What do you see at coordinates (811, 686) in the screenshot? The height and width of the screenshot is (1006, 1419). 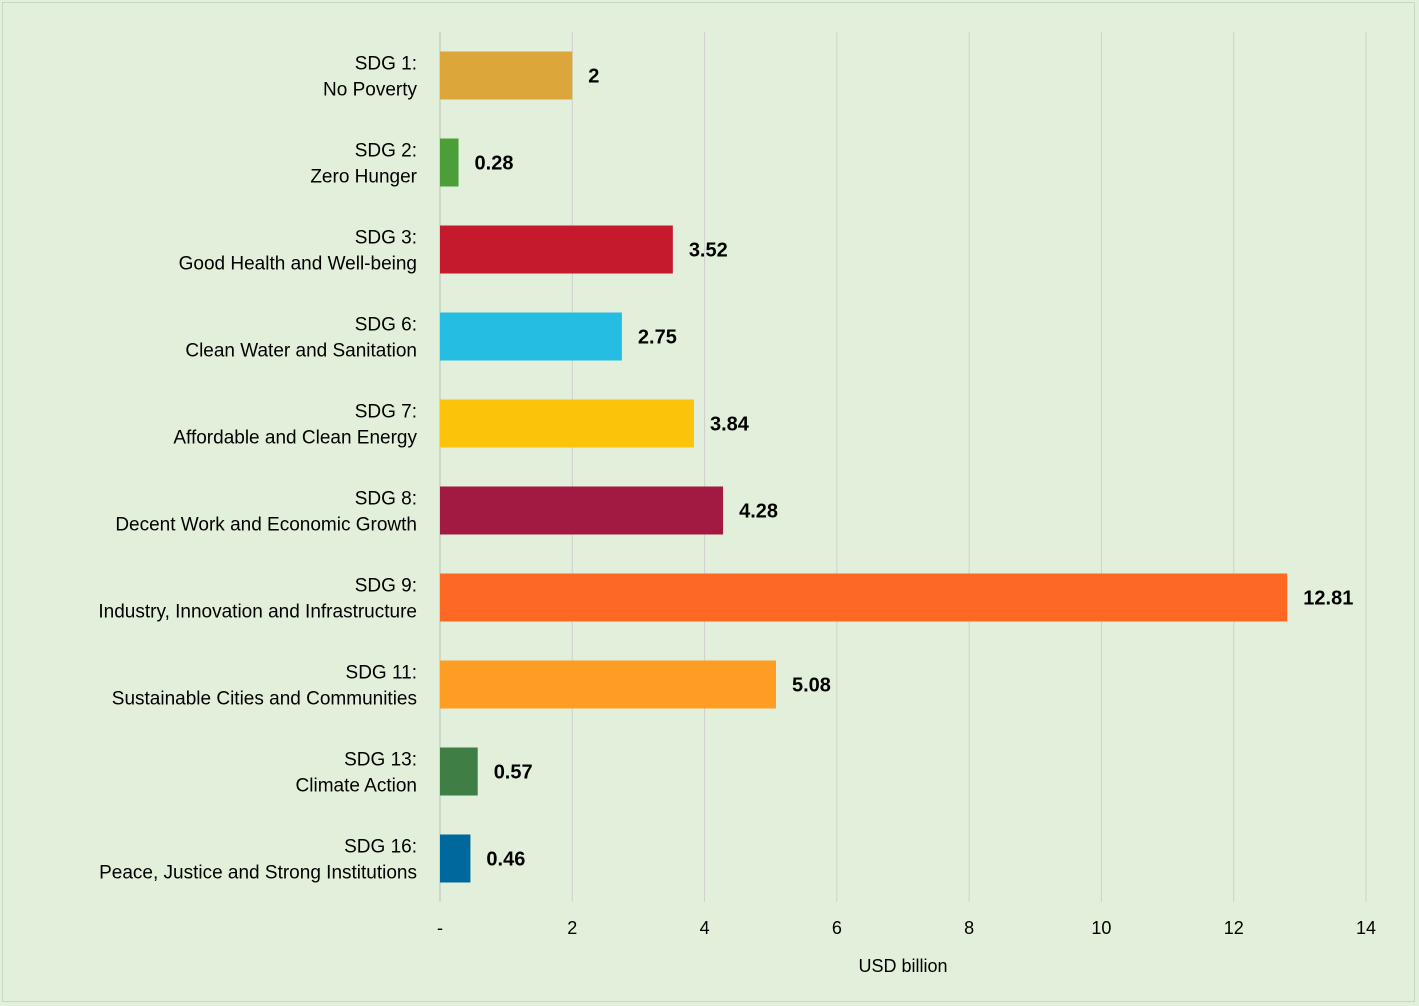 I see `data-label: 5.08` at bounding box center [811, 686].